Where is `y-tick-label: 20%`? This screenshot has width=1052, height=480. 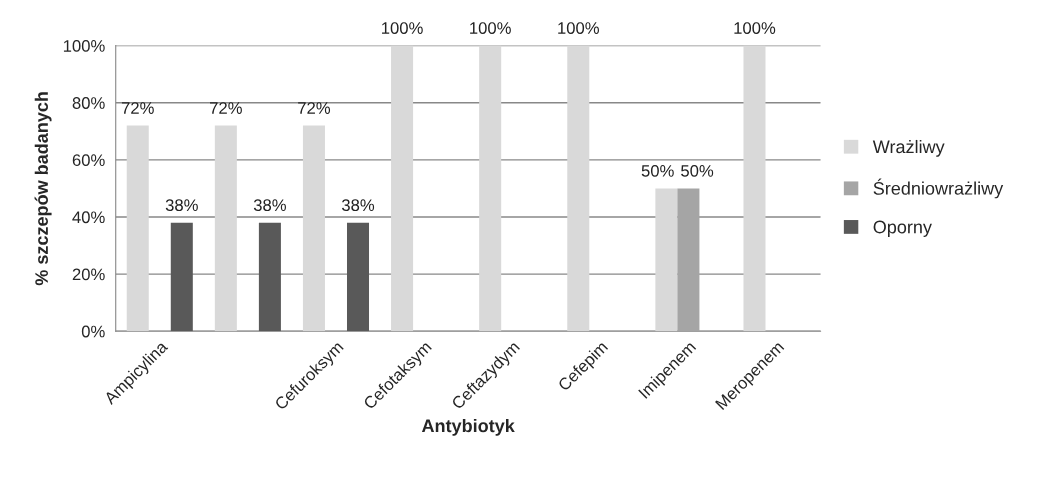
y-tick-label: 20% is located at coordinates (88, 274).